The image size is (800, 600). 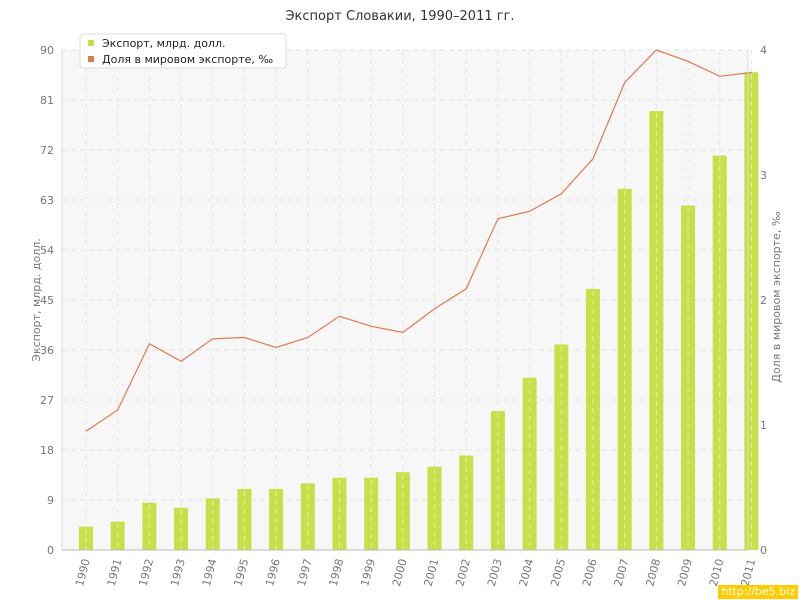 I want to click on x-tick-label: 1995, so click(x=242, y=572).